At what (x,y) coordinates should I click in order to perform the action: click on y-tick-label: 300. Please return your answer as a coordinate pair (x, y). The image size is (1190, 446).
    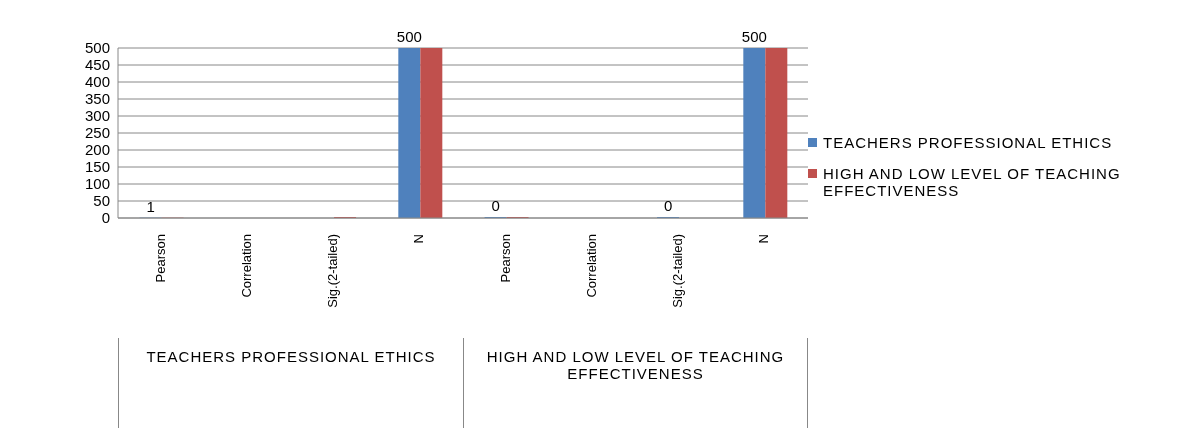
    Looking at the image, I should click on (97, 116).